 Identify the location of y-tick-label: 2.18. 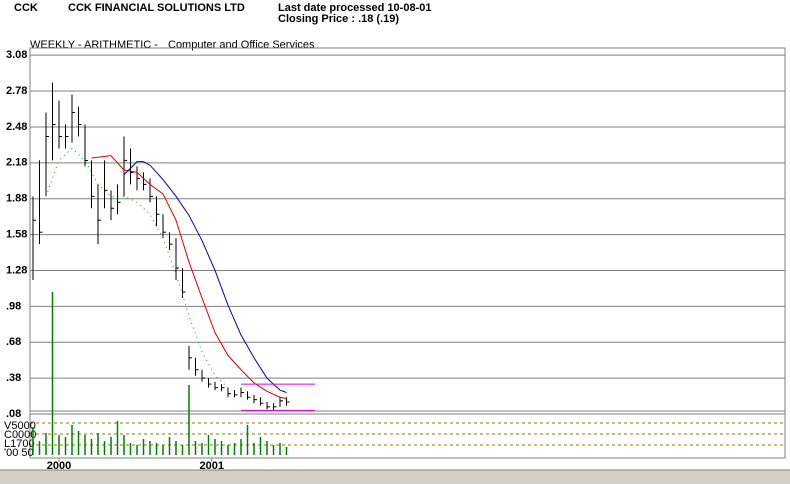
(16, 163).